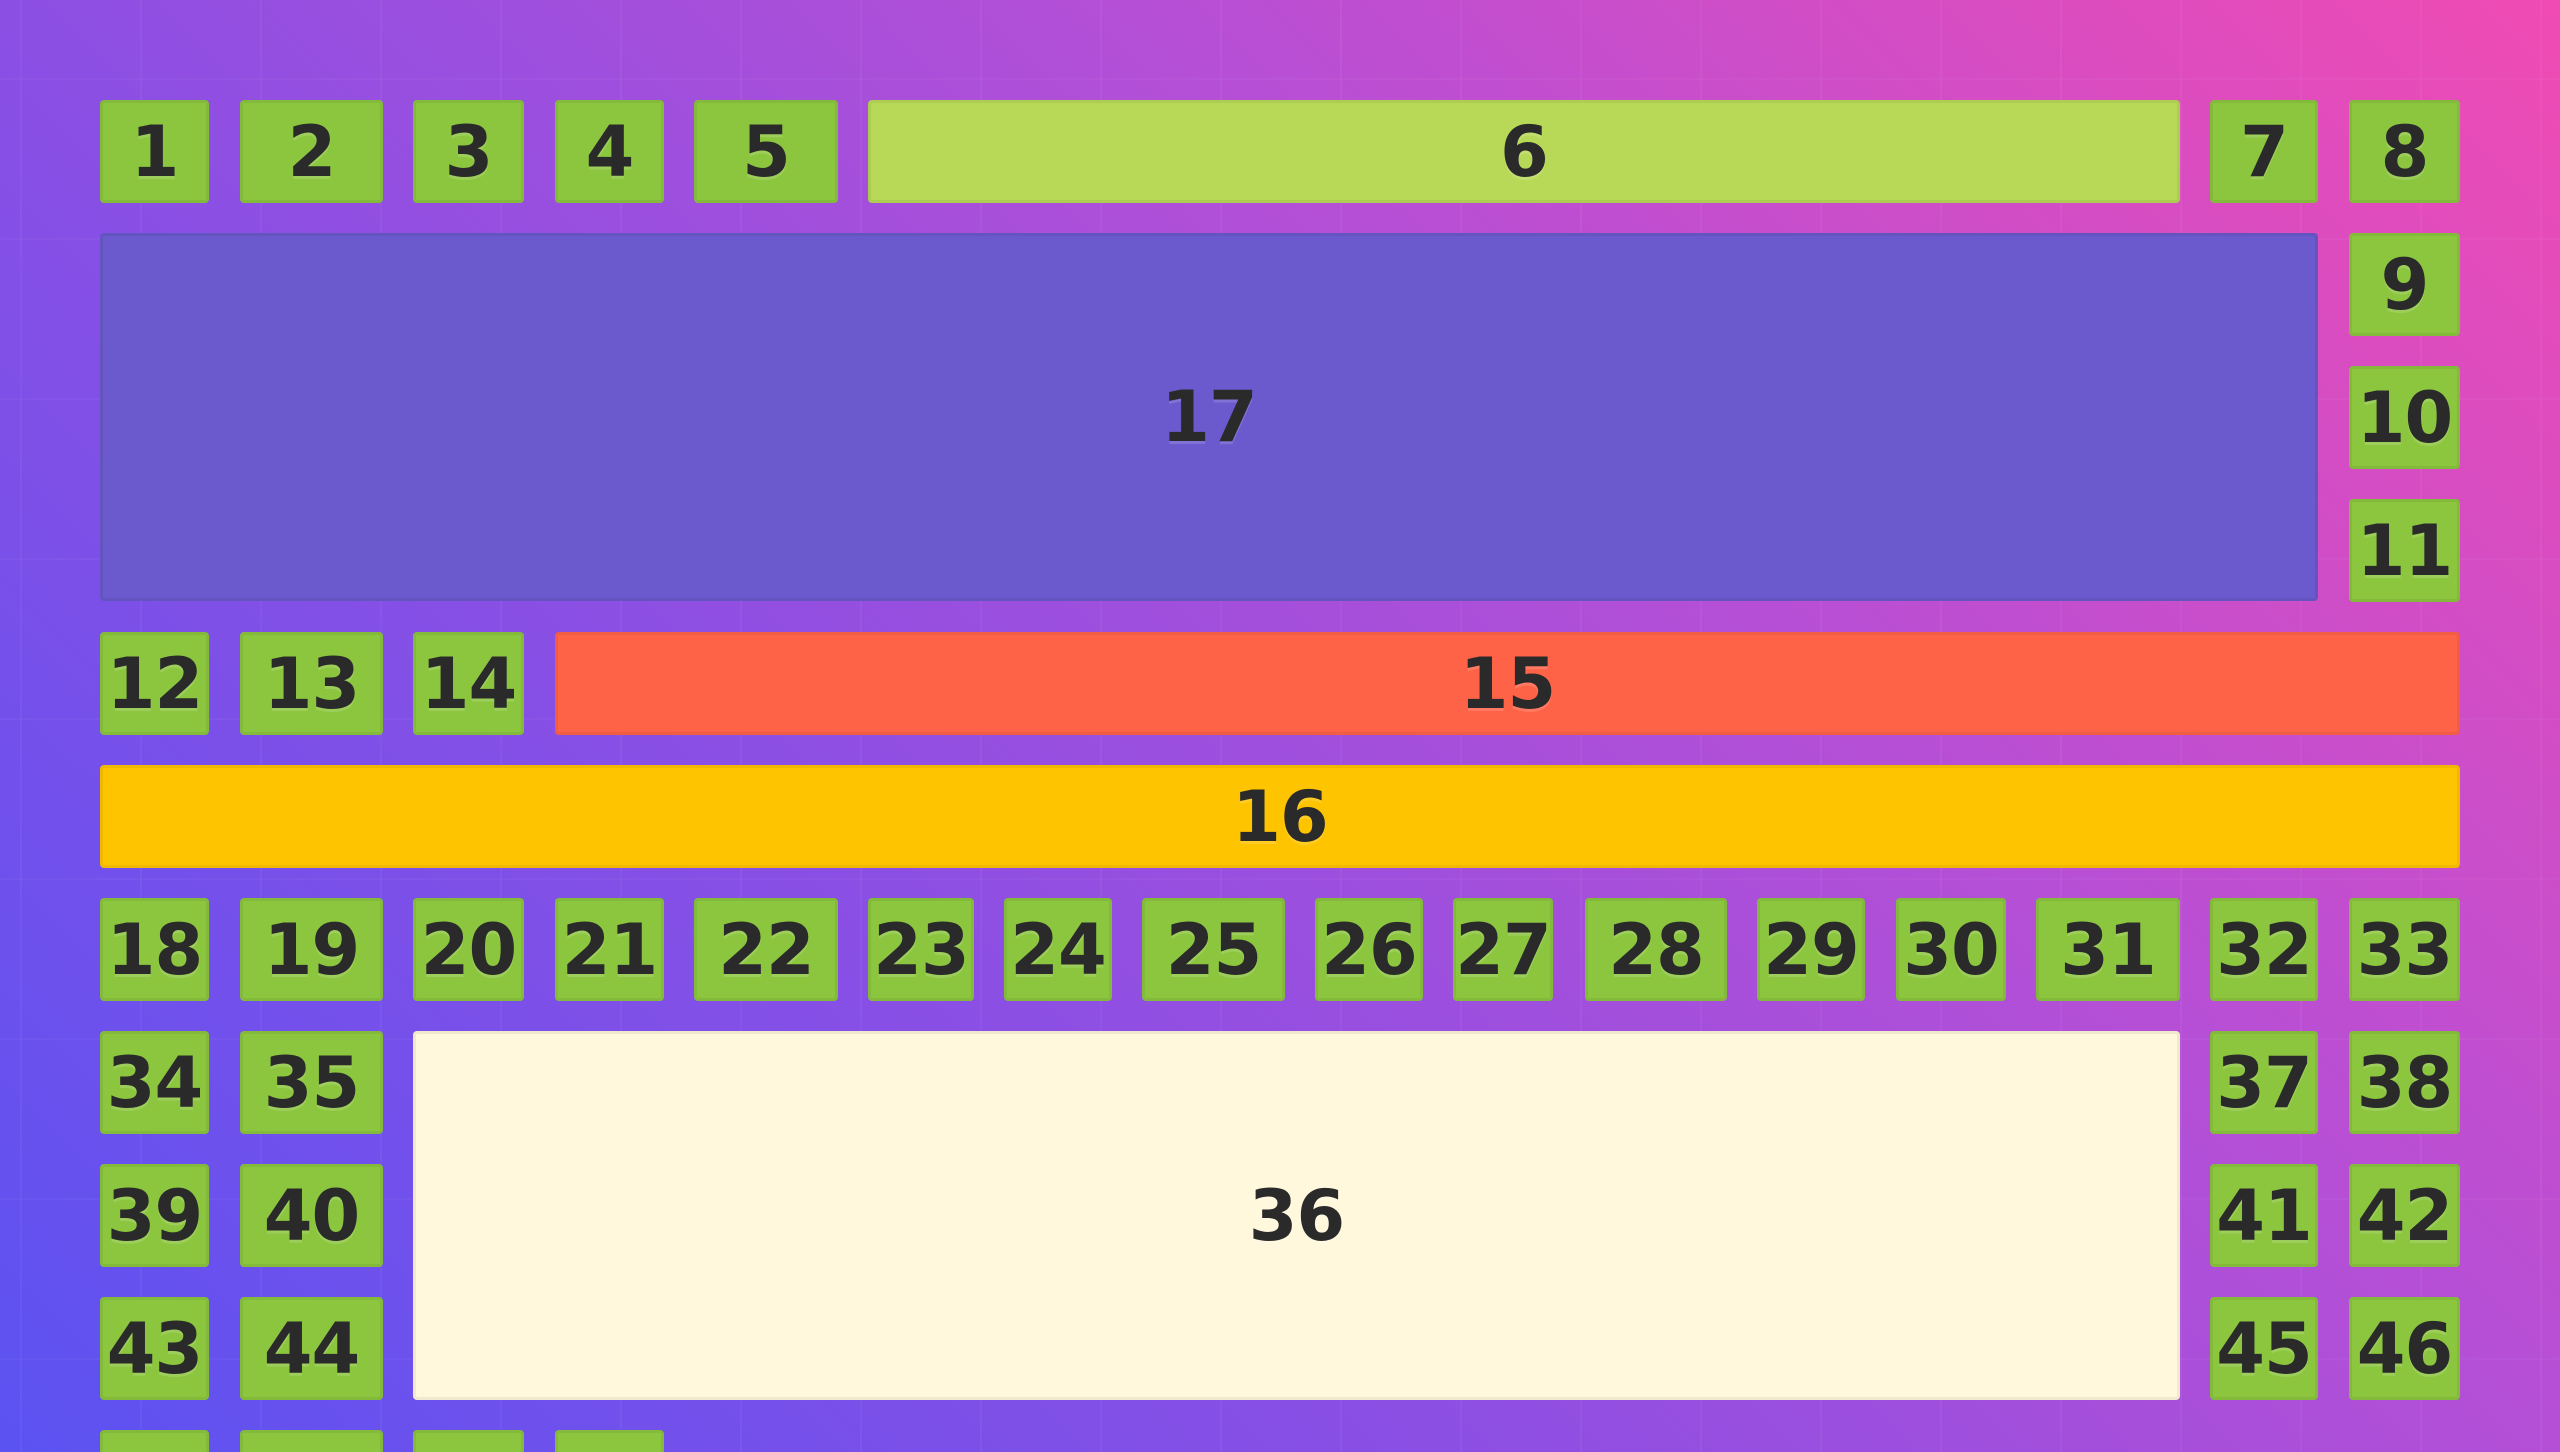  I want to click on tile-34: 34, so click(154, 1082).